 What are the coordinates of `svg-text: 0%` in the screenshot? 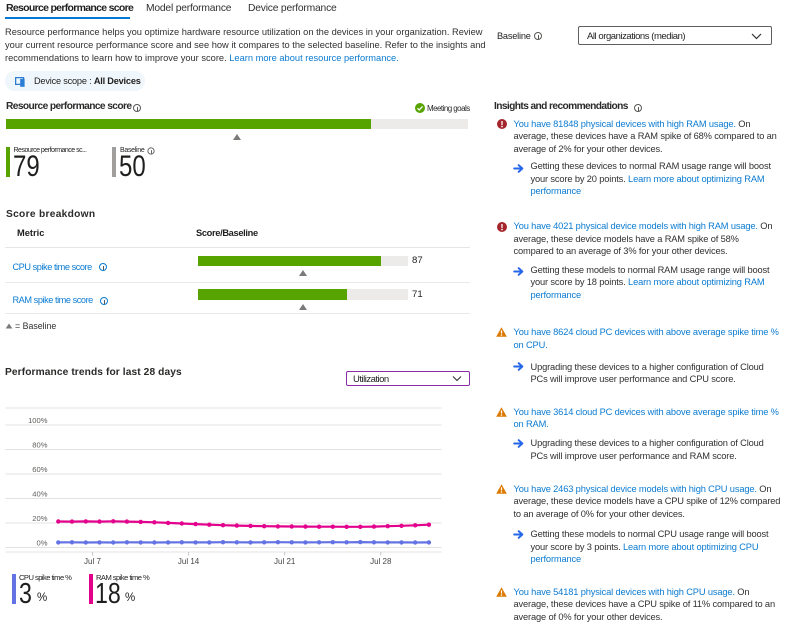 It's located at (42, 543).